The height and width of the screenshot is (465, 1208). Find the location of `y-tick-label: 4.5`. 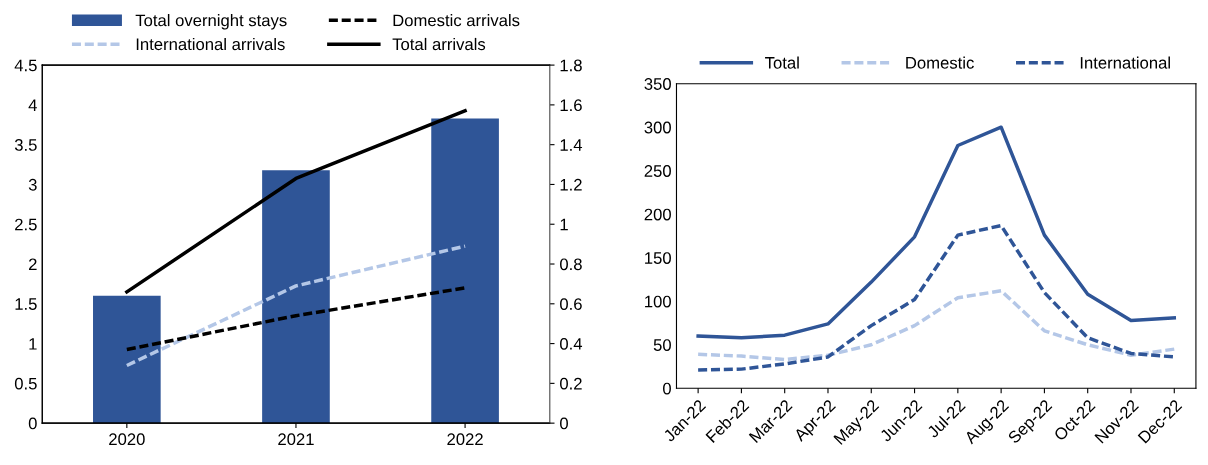

y-tick-label: 4.5 is located at coordinates (25, 65).